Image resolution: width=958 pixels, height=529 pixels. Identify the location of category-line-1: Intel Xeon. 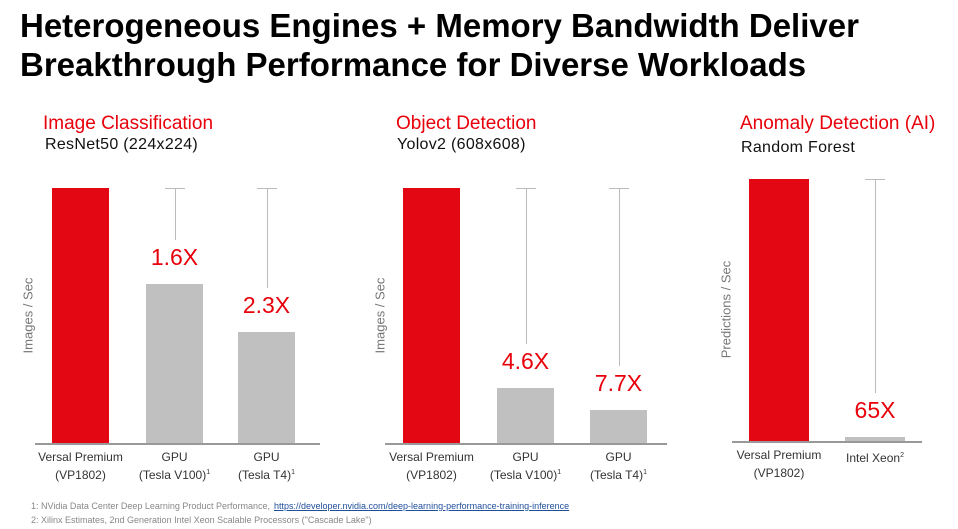
(873, 458).